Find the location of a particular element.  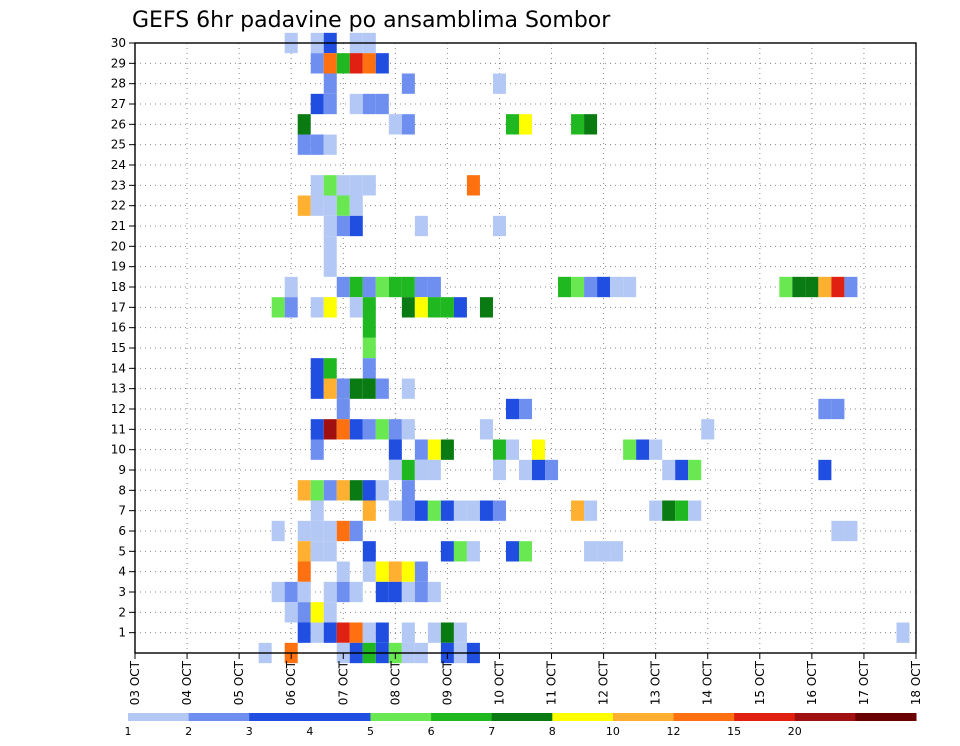

y-tick-label: 22 is located at coordinates (118, 206).